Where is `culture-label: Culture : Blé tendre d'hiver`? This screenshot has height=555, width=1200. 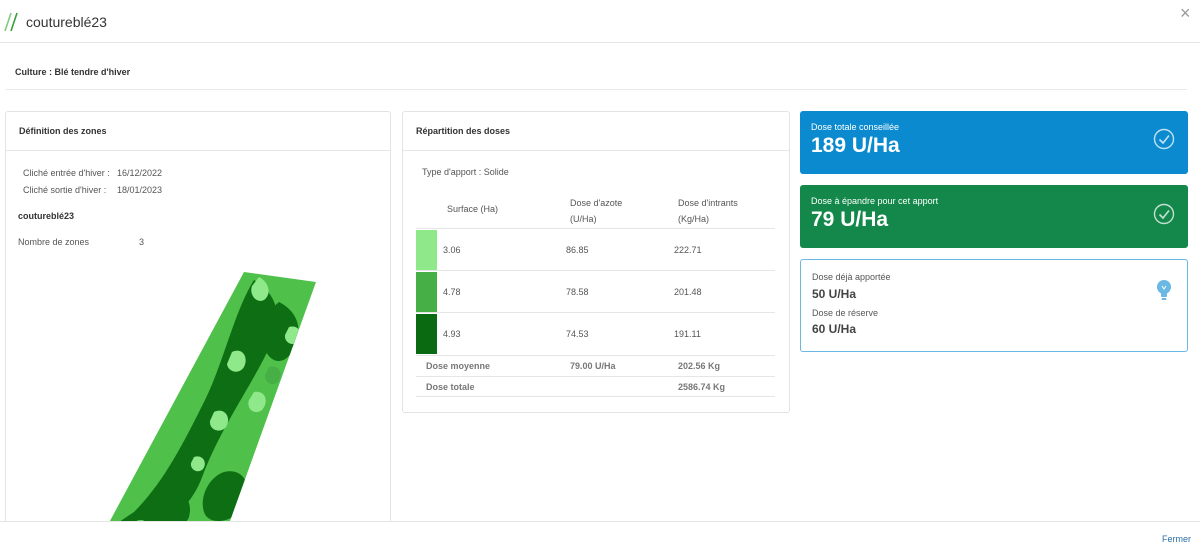
culture-label: Culture : Blé tendre d'hiver is located at coordinates (73, 72).